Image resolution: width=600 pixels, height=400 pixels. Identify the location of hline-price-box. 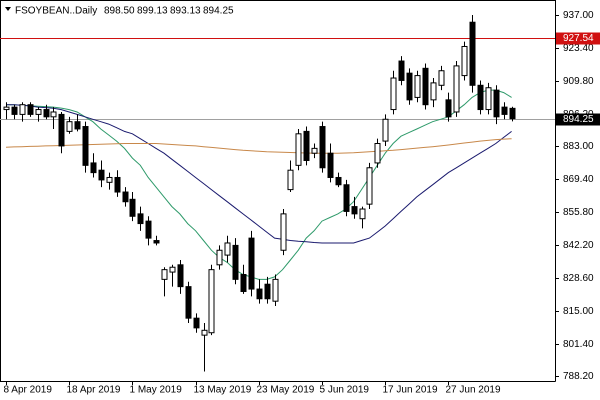
(578, 38).